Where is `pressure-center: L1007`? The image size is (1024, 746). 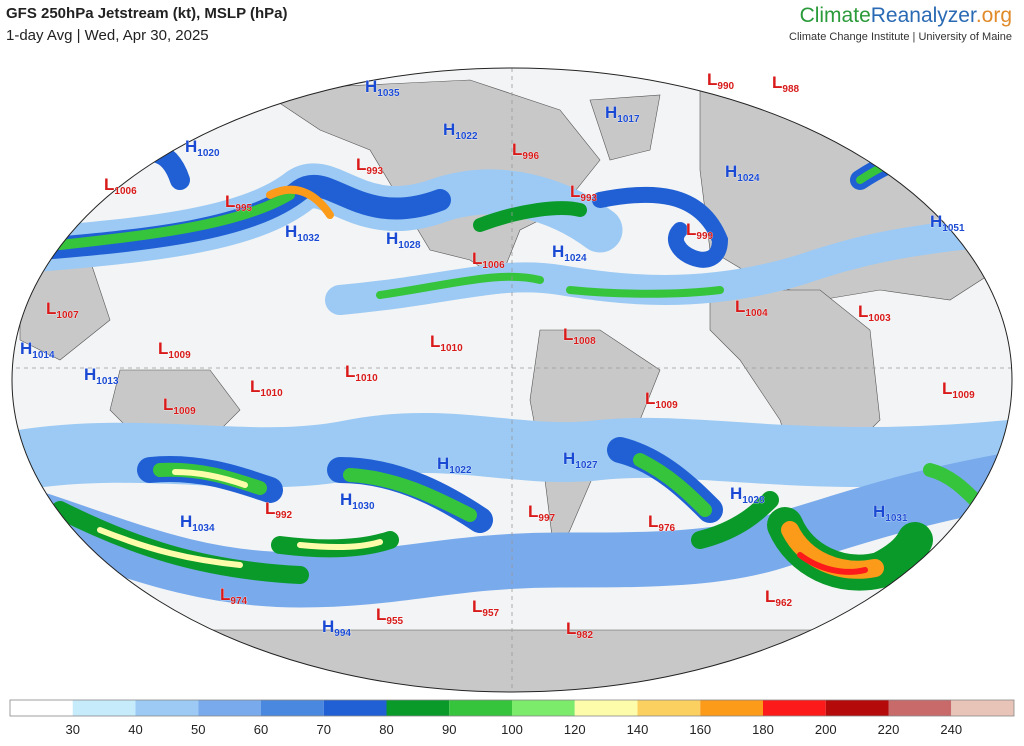 pressure-center: L1007 is located at coordinates (62, 310).